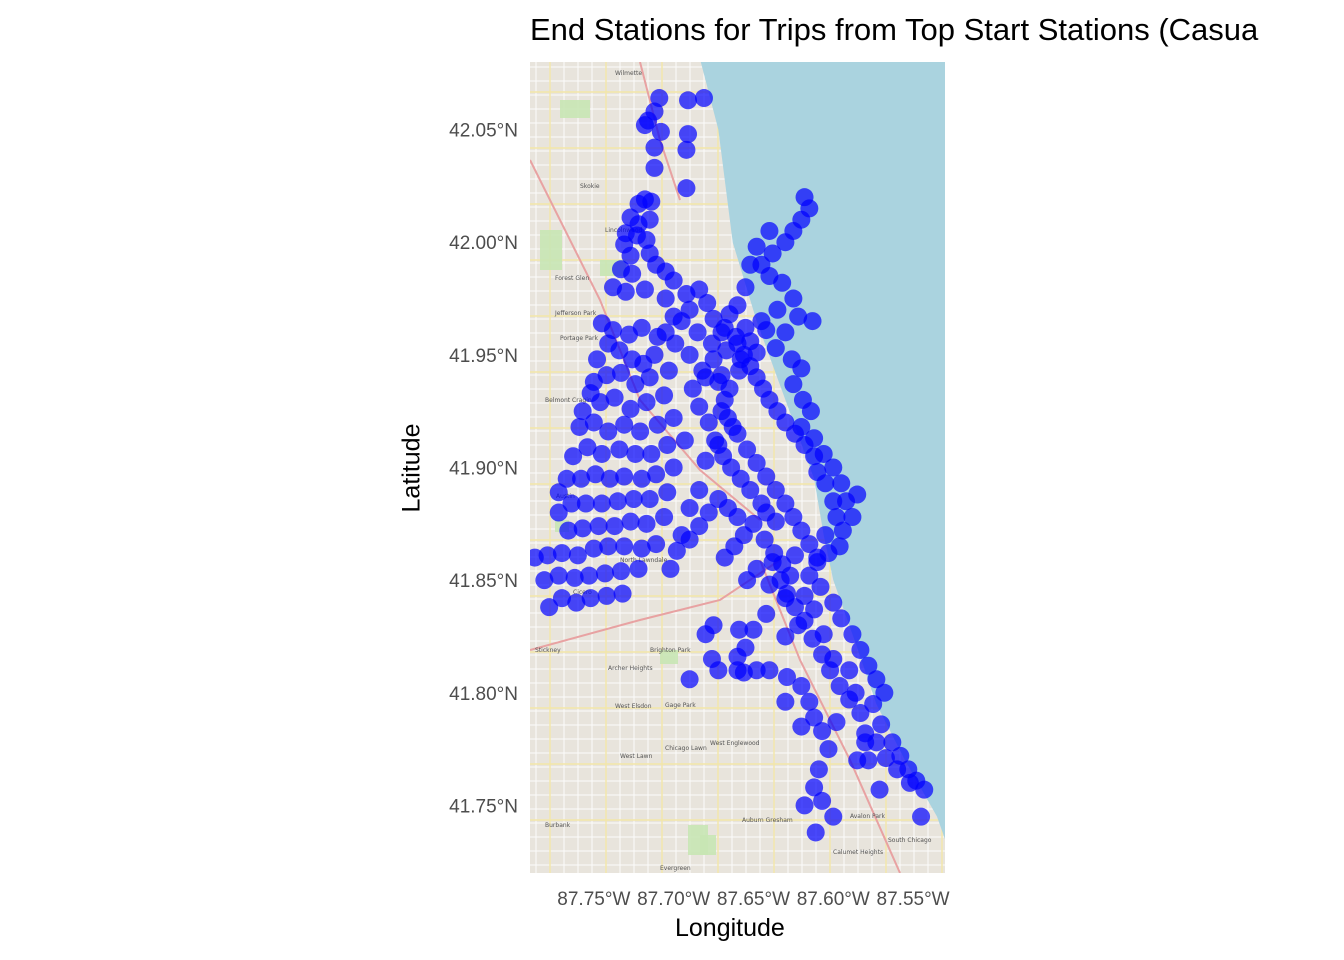 The width and height of the screenshot is (1344, 960). What do you see at coordinates (680, 705) in the screenshot?
I see `map-label: Gage Park` at bounding box center [680, 705].